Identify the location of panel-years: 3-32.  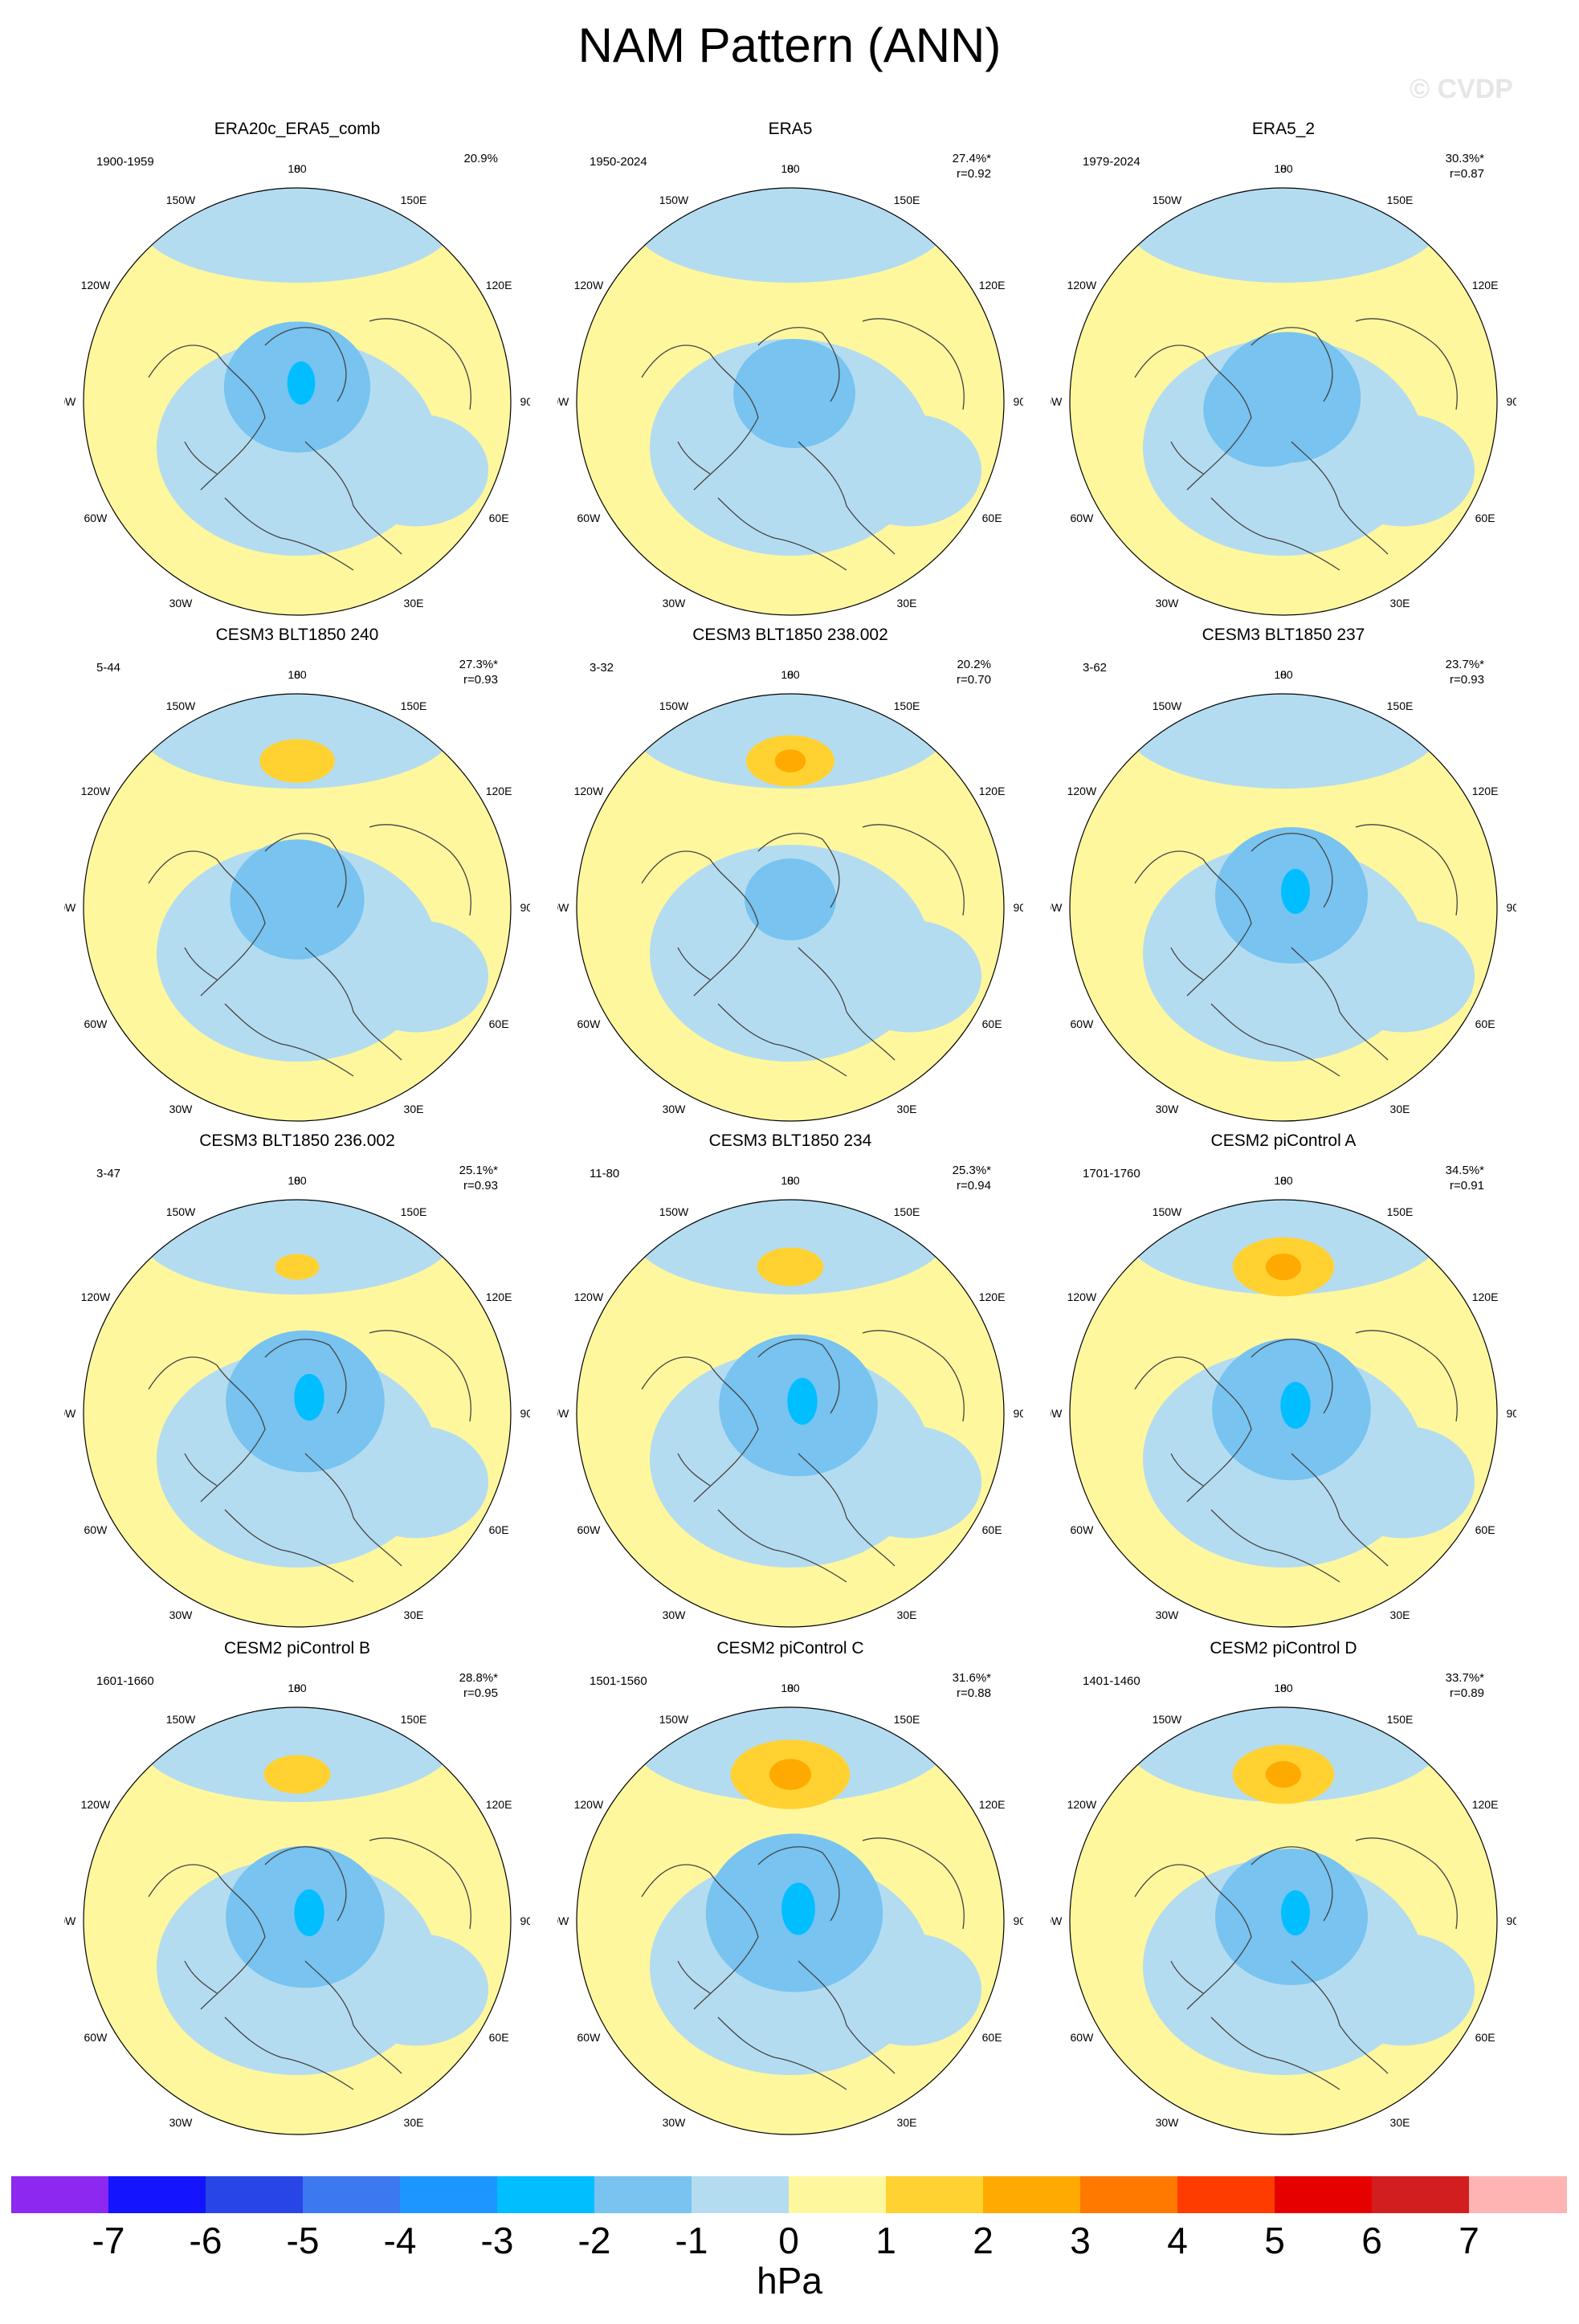
(602, 668).